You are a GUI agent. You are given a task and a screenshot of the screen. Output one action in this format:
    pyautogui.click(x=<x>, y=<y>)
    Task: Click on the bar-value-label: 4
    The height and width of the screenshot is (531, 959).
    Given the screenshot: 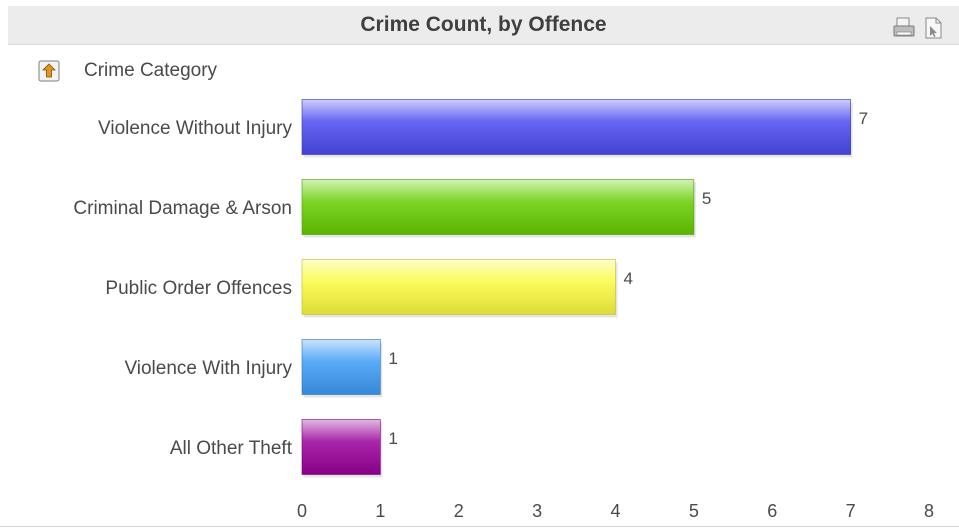 What is the action you would take?
    pyautogui.click(x=628, y=278)
    